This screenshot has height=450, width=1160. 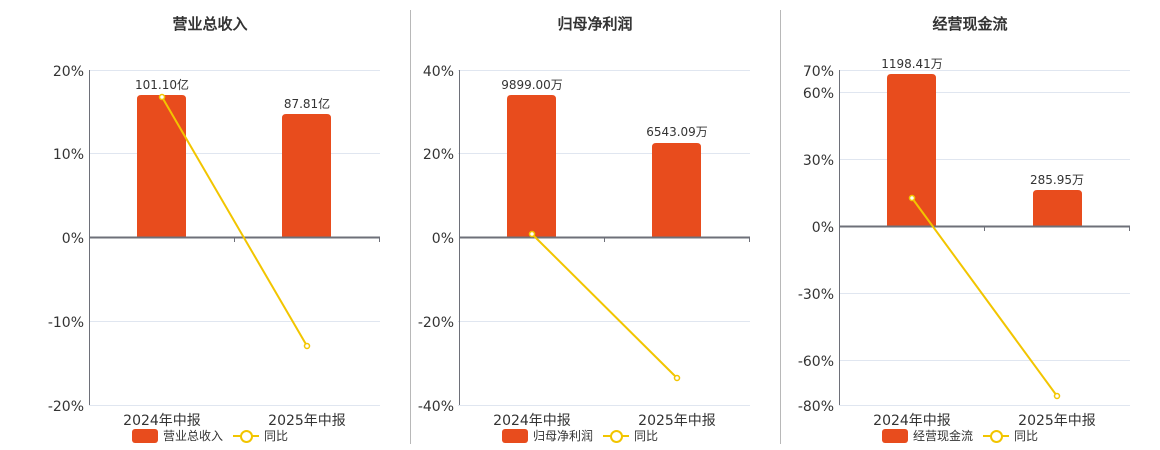 I want to click on bar-value-label: 9899.00万, so click(x=532, y=85).